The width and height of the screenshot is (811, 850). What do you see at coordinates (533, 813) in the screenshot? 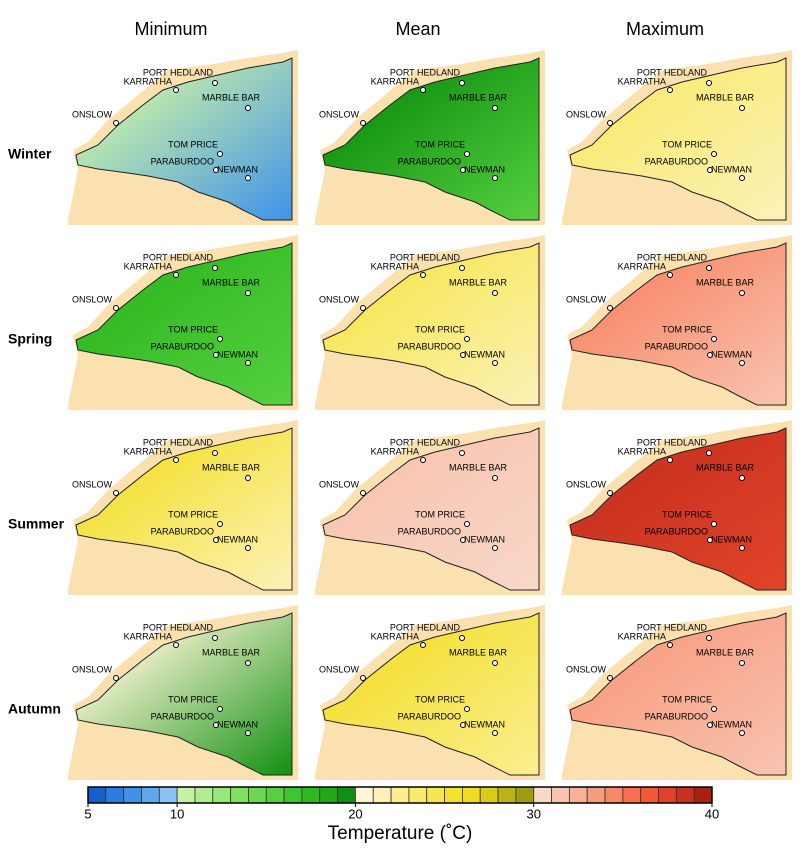
I see `colorbar-tick-label: 30` at bounding box center [533, 813].